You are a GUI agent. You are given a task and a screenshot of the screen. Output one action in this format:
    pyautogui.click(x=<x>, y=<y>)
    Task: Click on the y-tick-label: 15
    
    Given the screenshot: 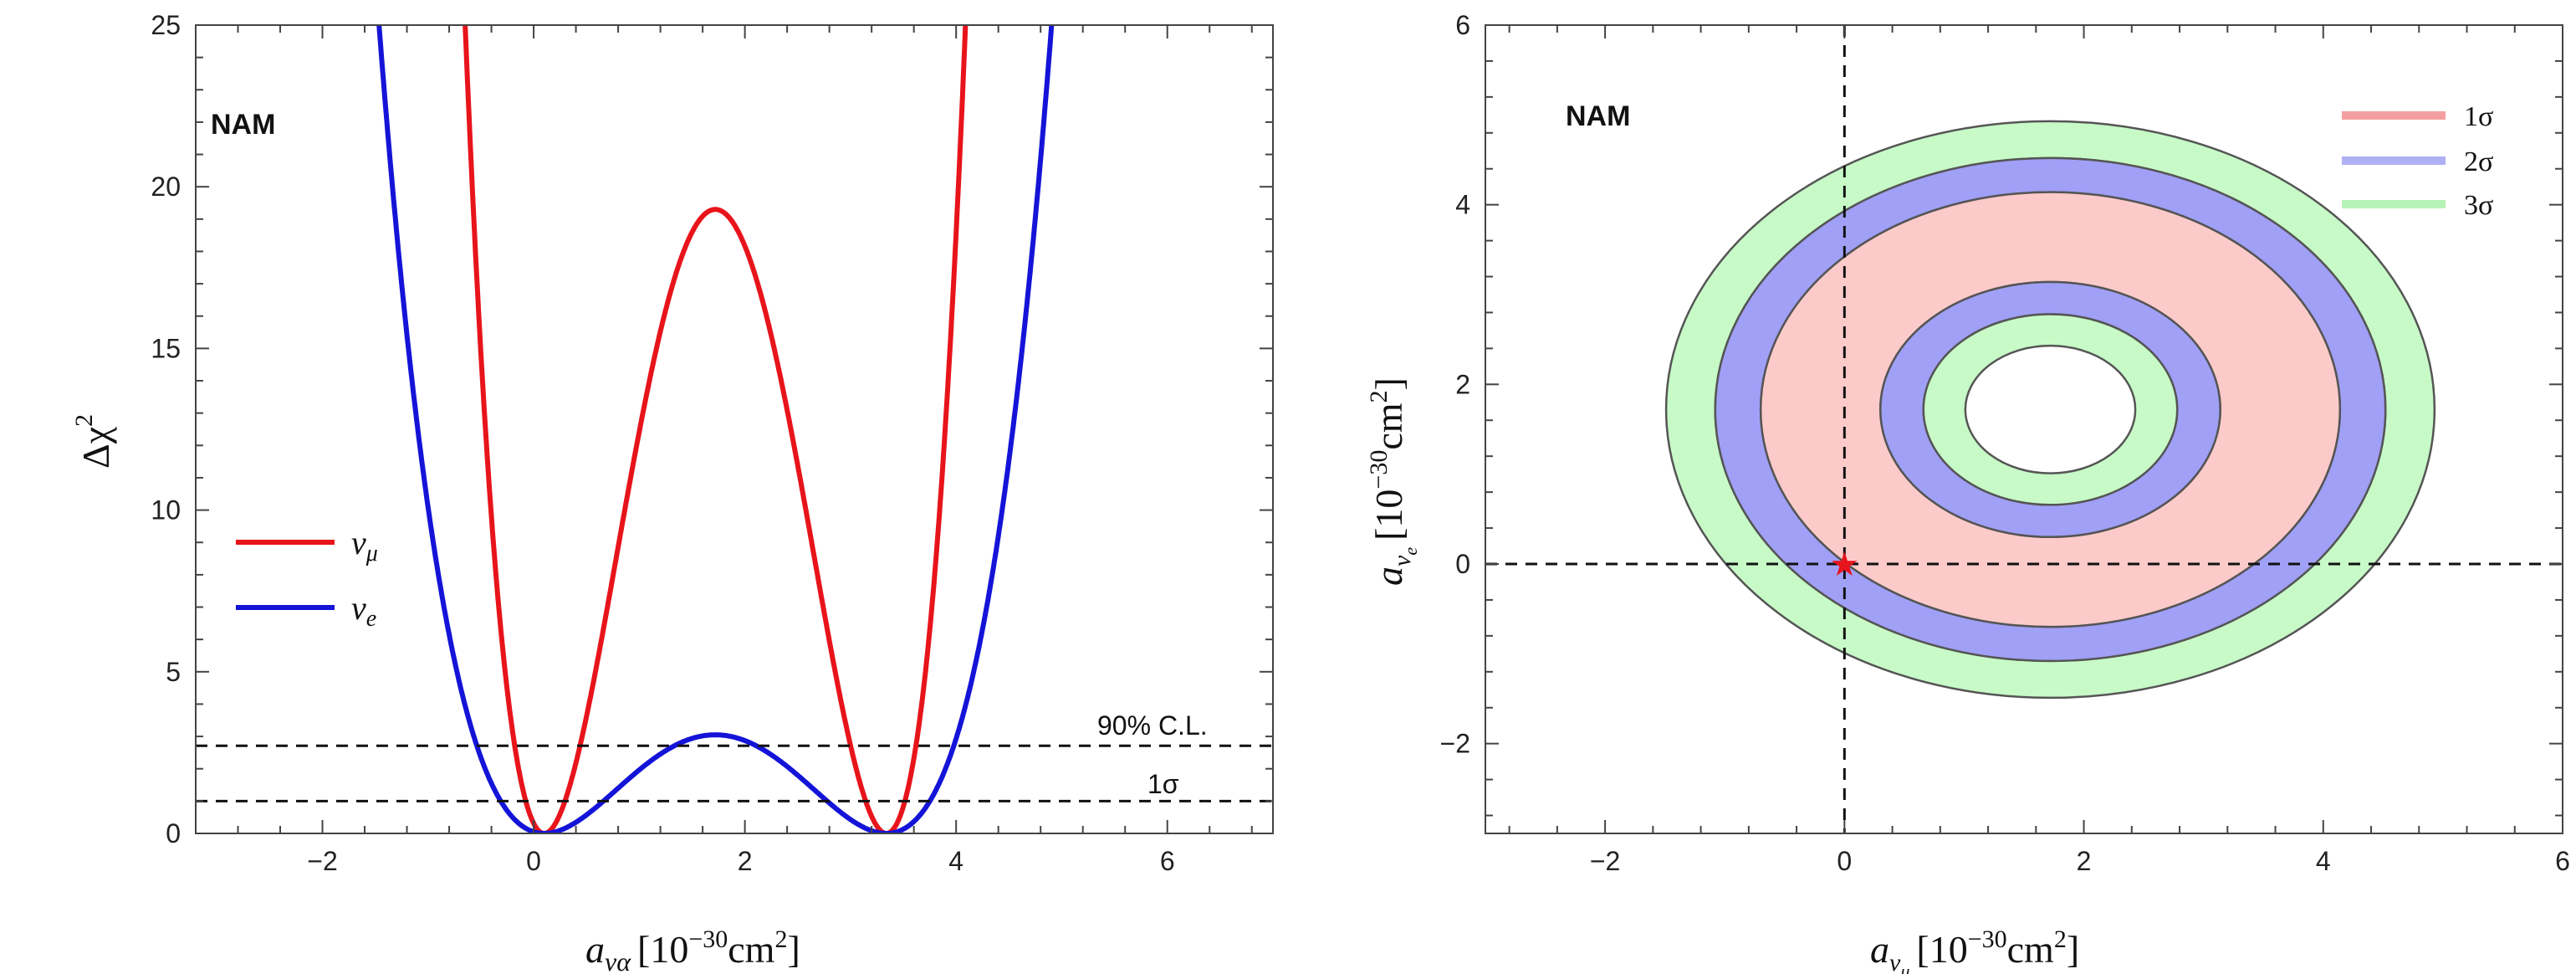 What is the action you would take?
    pyautogui.click(x=166, y=348)
    